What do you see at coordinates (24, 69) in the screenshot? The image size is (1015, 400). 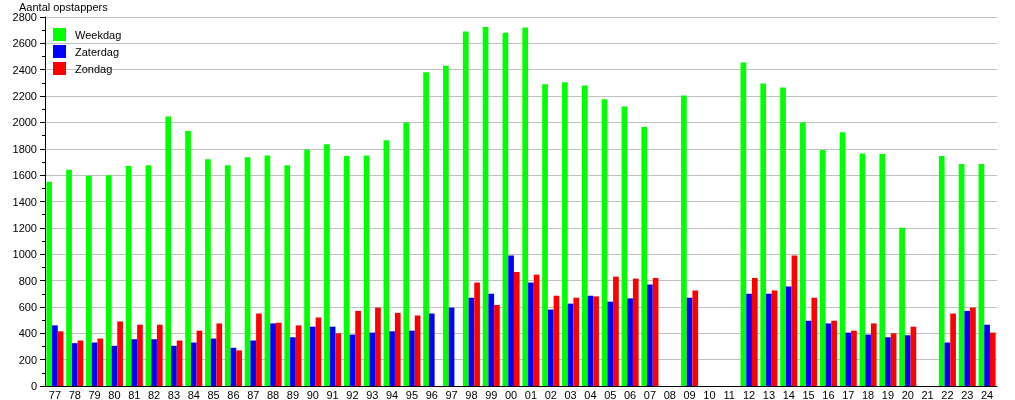 I see `y-tick-label: 2400` at bounding box center [24, 69].